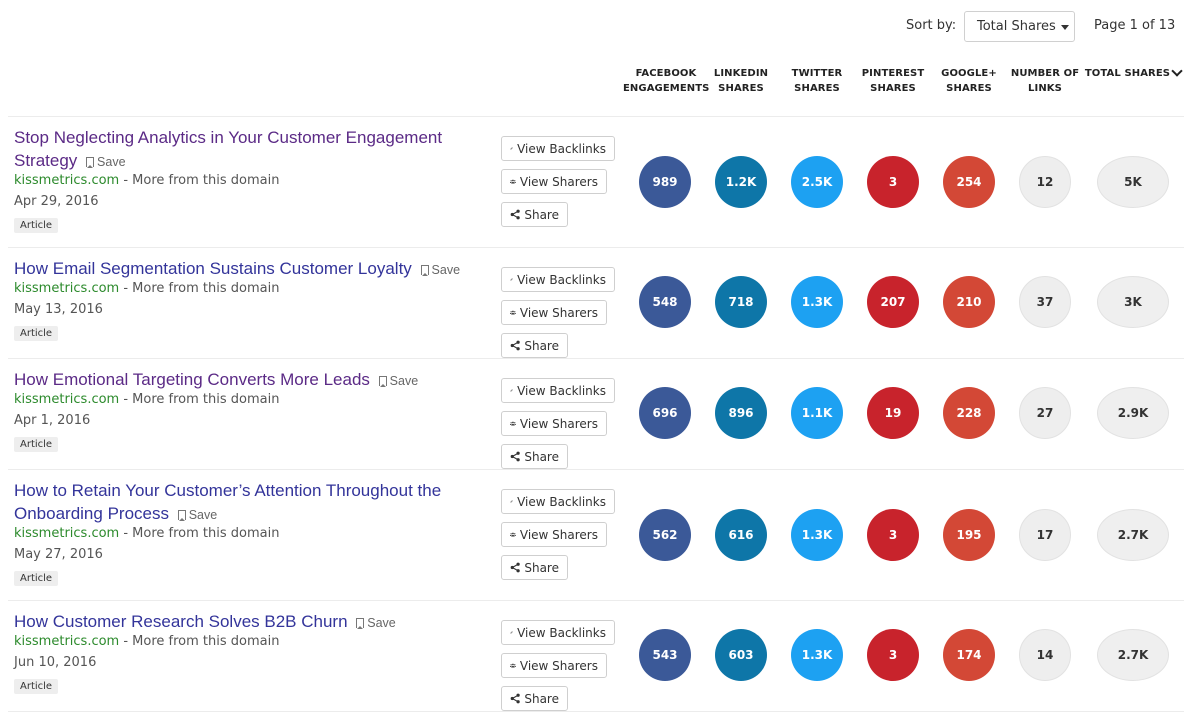  What do you see at coordinates (360, 624) in the screenshot?
I see `bookmark-icon` at bounding box center [360, 624].